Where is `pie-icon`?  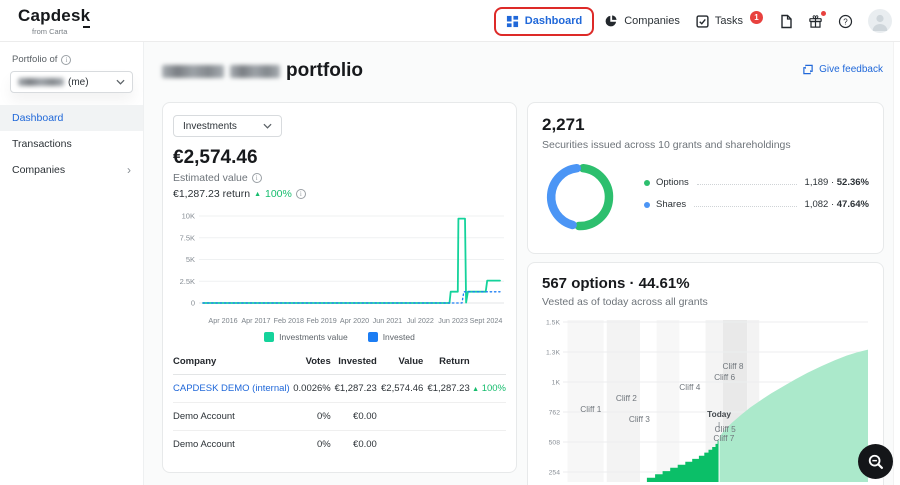 pie-icon is located at coordinates (611, 21).